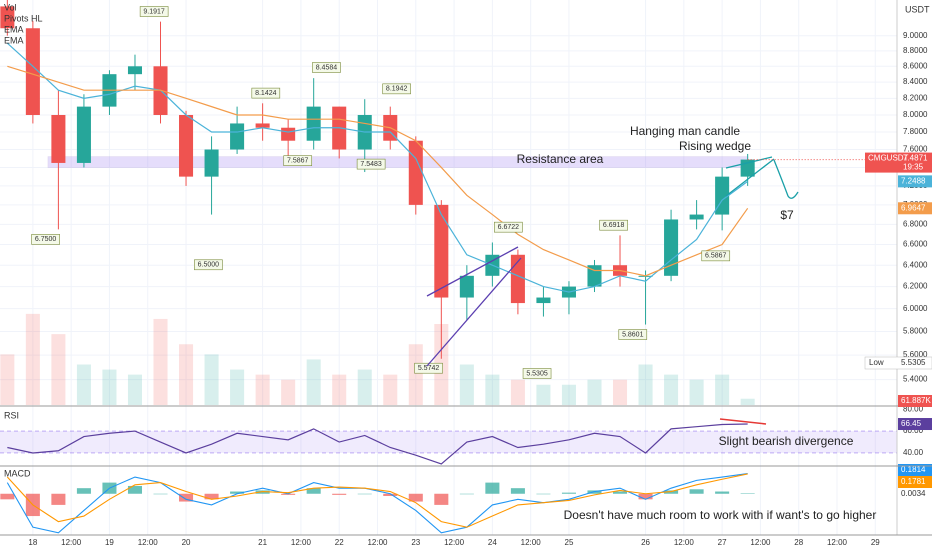  What do you see at coordinates (466, 499) in the screenshot?
I see `macd-layer: 0.1814 0.1781 0.0034` at bounding box center [466, 499].